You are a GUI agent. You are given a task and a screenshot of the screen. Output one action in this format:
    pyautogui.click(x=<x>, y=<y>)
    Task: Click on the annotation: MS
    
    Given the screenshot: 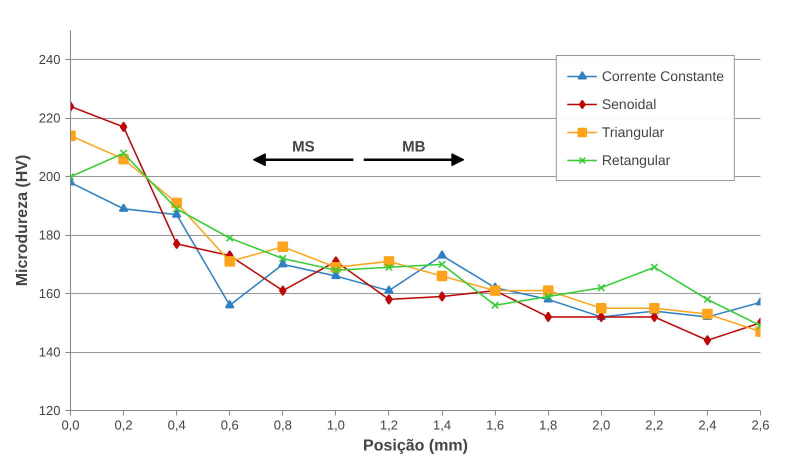 What is the action you would take?
    pyautogui.click(x=303, y=147)
    